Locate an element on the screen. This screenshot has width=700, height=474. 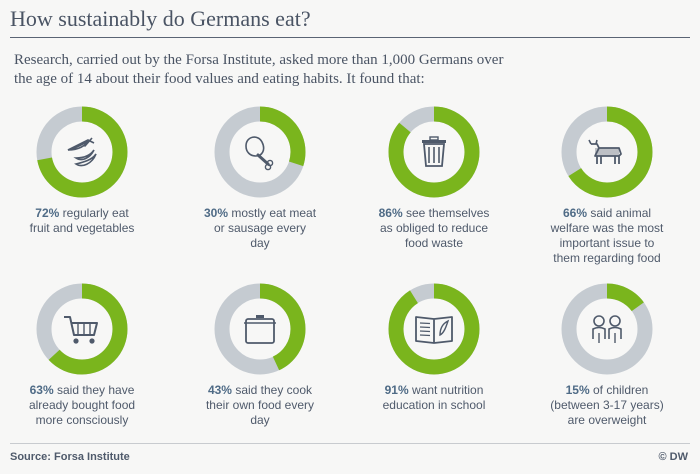
stat-percentage: 30% is located at coordinates (215, 213).